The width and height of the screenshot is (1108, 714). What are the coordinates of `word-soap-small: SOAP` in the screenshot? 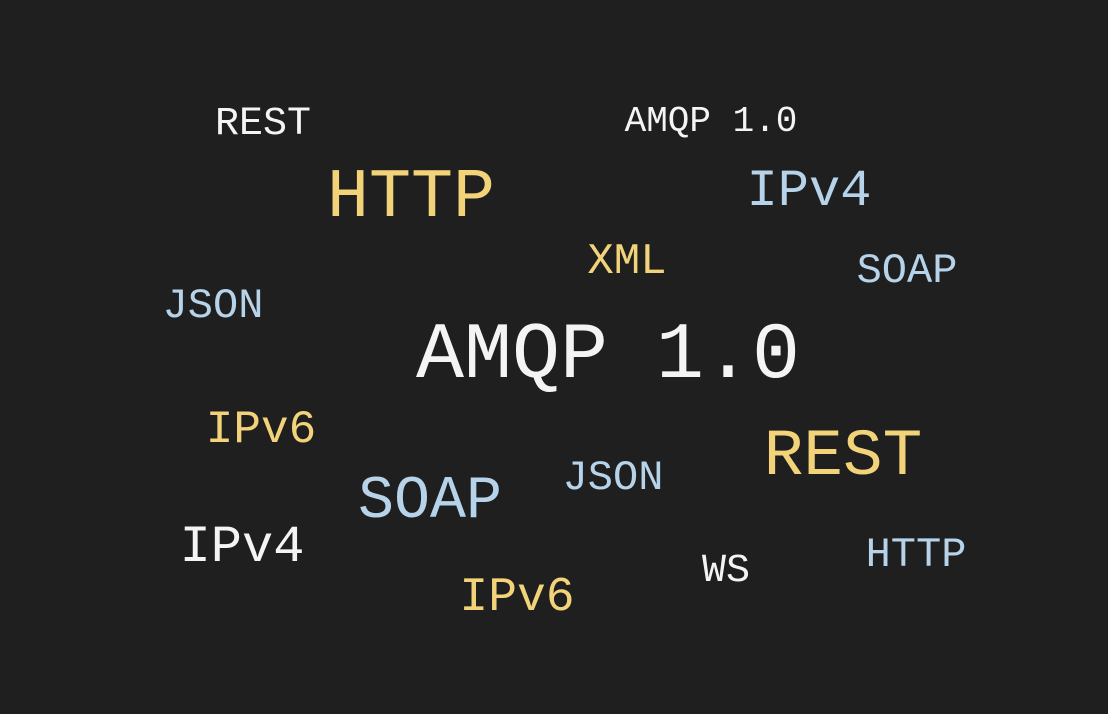 It's located at (907, 271).